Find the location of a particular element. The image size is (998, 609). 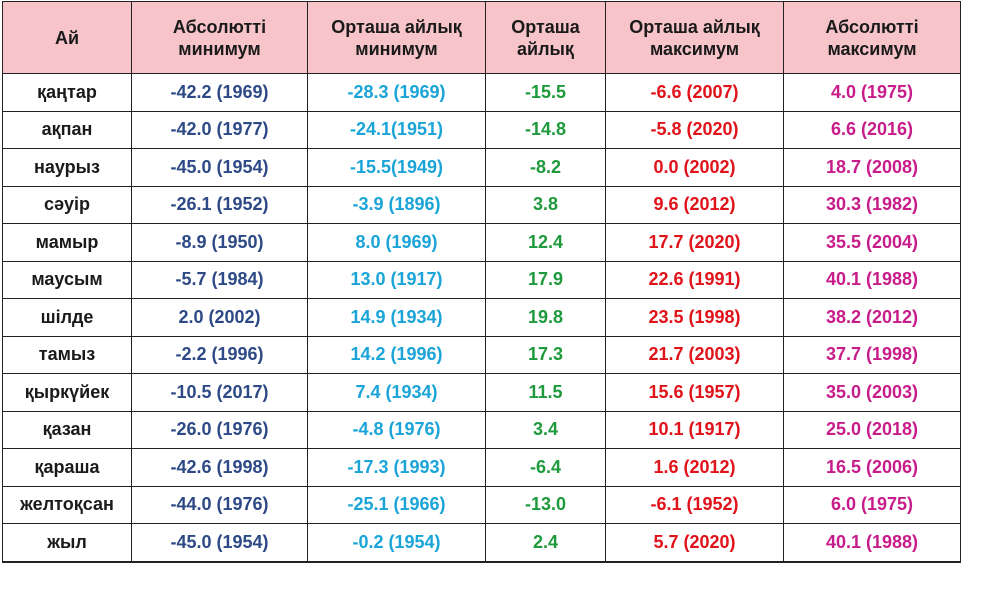

cell-average-maximum: -6.6 (2007) is located at coordinates (694, 92).